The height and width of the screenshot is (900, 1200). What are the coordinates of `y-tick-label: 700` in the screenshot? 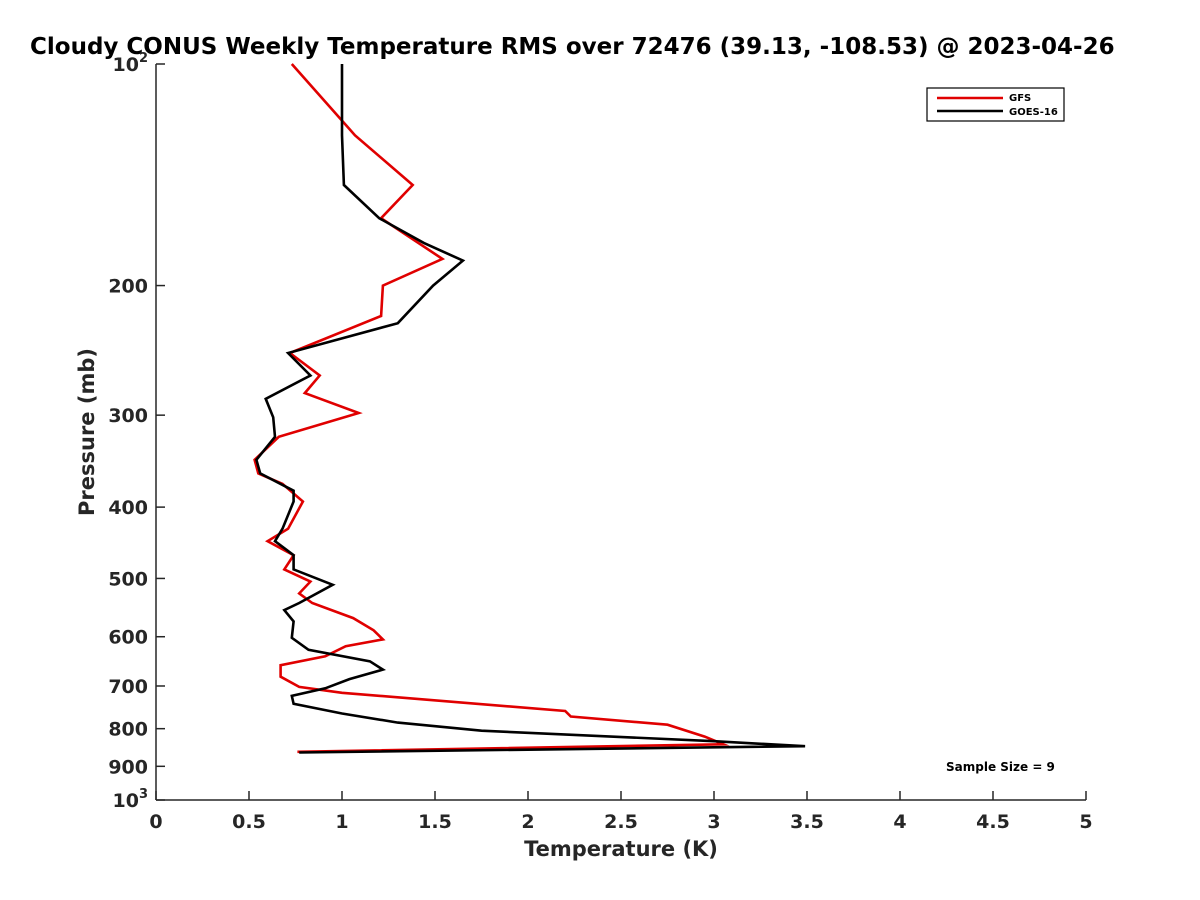 It's located at (128, 687).